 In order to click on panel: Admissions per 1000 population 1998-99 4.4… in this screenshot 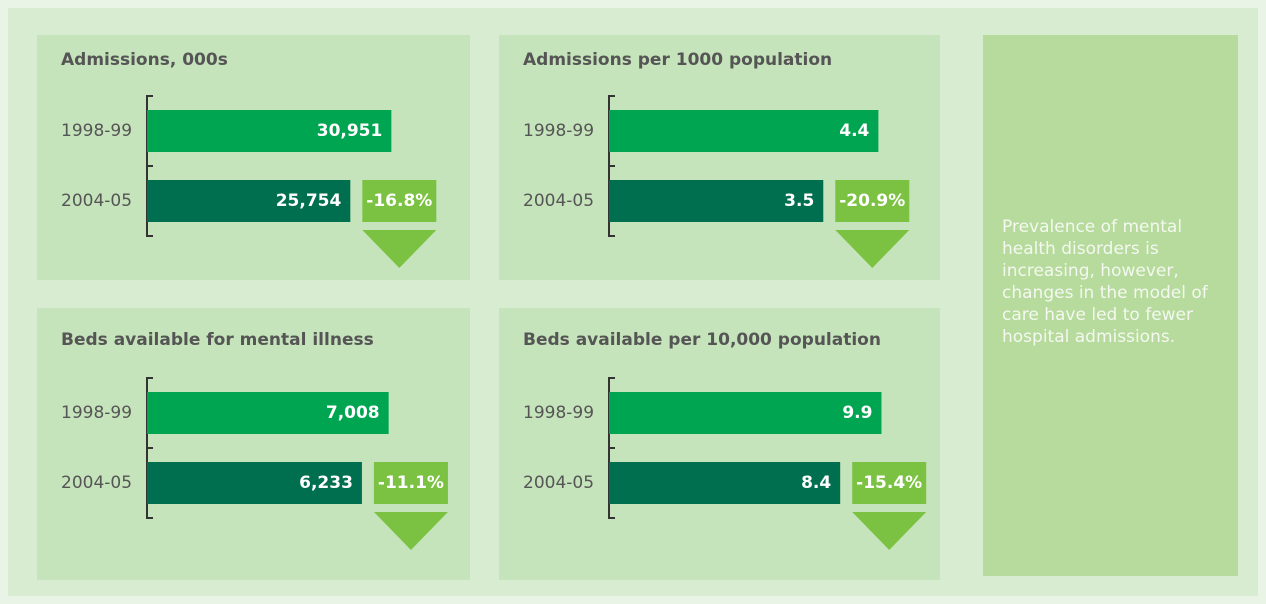, I will do `click(719, 157)`.